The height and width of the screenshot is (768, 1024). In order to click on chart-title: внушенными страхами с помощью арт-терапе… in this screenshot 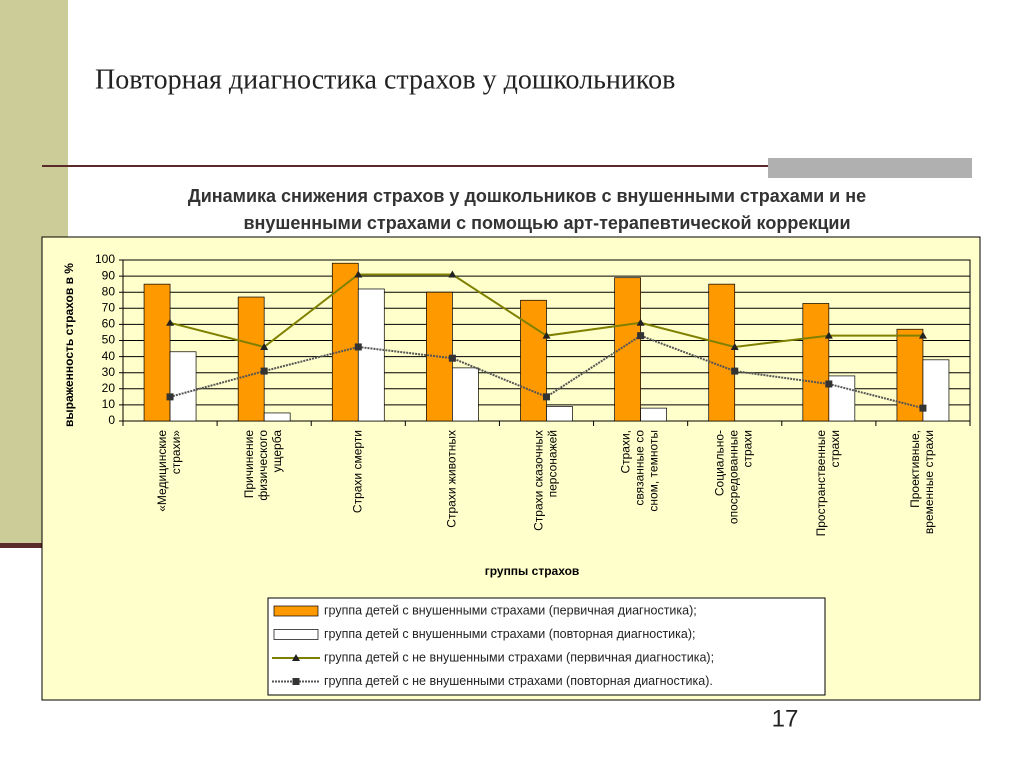, I will do `click(546, 223)`.